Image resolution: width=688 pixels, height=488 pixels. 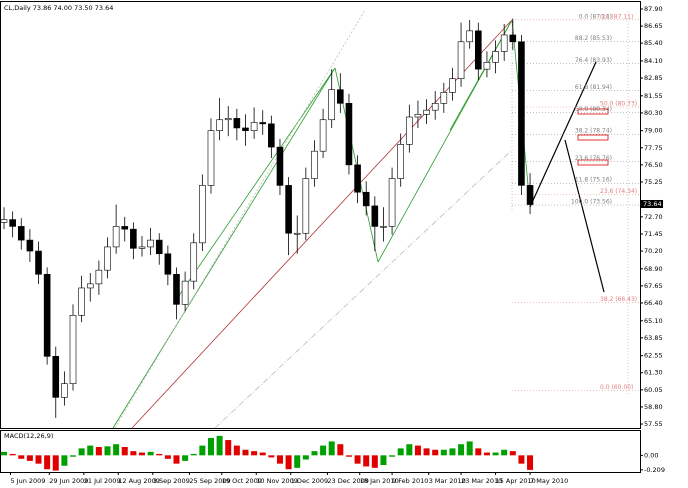 I want to click on x-tick-label: 19 Oct 2009, so click(x=242, y=481).